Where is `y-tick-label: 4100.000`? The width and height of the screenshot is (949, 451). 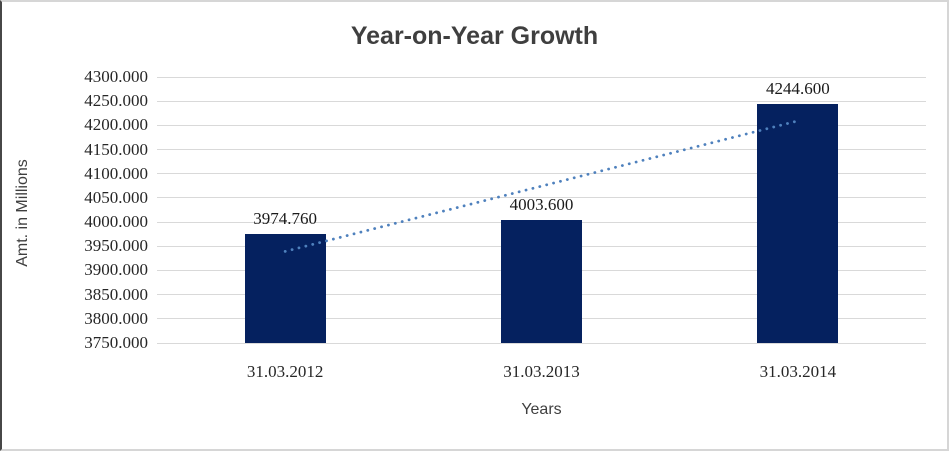 y-tick-label: 4100.000 is located at coordinates (116, 173).